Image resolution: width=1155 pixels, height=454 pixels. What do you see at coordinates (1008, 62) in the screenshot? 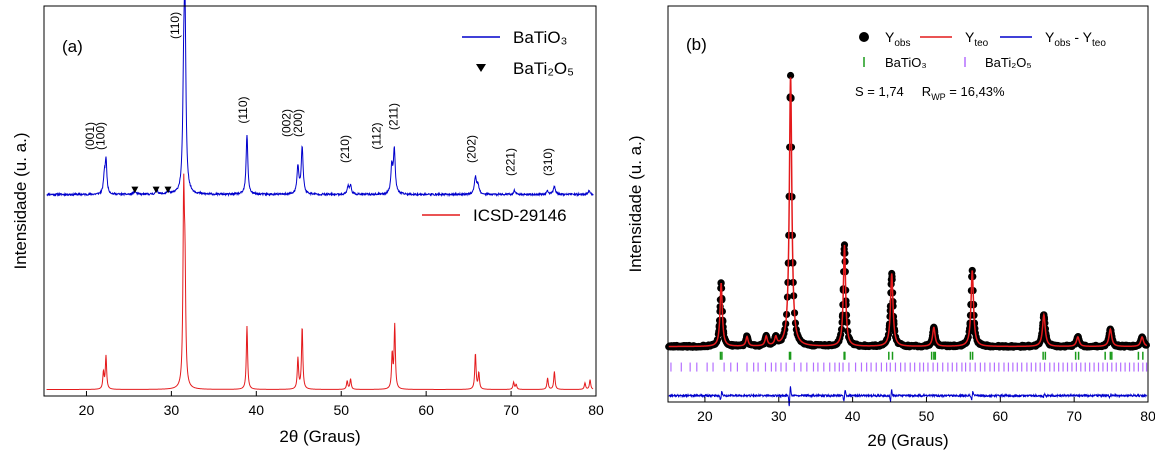
I see `legend-label-bati2o5-b: BaTi₂O₅` at bounding box center [1008, 62].